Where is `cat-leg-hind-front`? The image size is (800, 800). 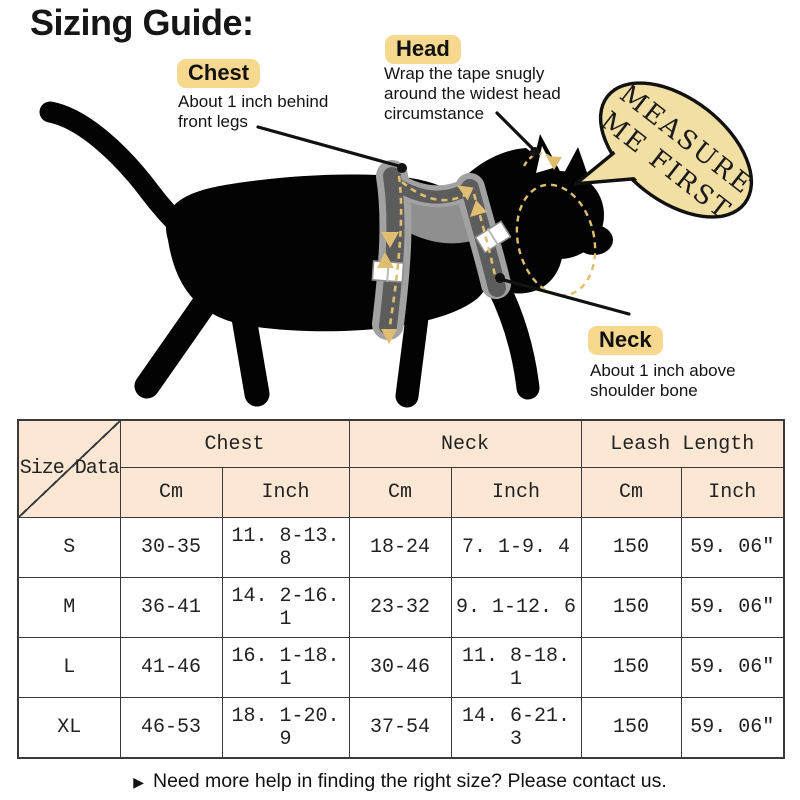
cat-leg-hind-front is located at coordinates (250, 353).